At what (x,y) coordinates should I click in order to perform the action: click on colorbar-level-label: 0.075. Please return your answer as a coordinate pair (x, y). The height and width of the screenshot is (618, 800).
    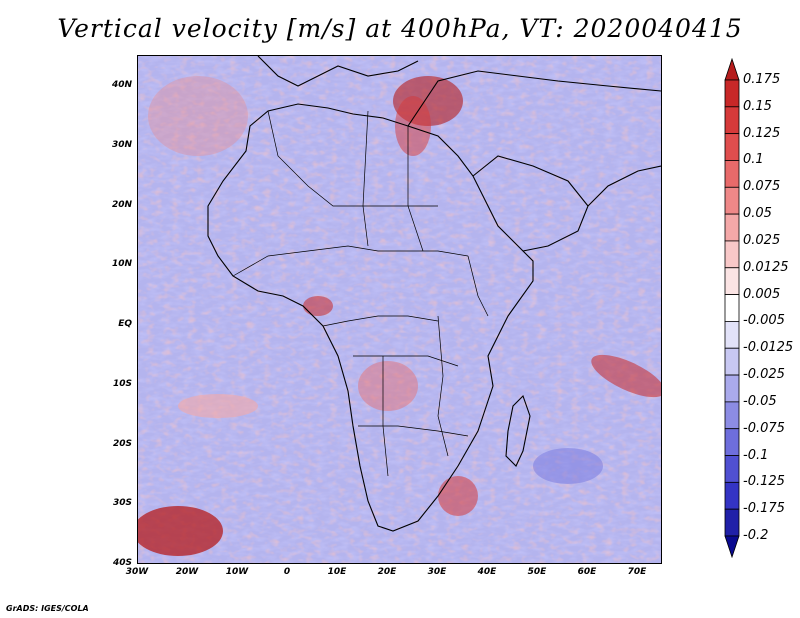
    Looking at the image, I should click on (762, 187).